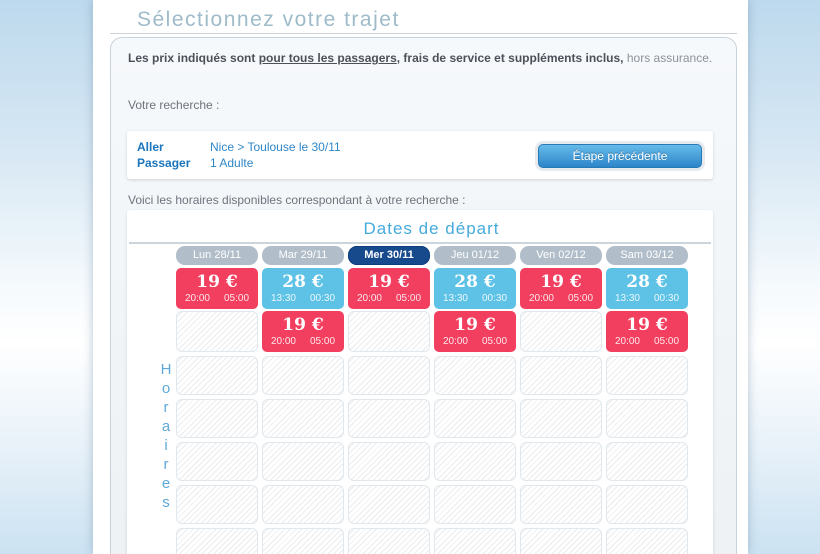  Describe the element at coordinates (647, 255) in the screenshot. I see `day-tab-sam-03-12: Sam 03/12` at that location.